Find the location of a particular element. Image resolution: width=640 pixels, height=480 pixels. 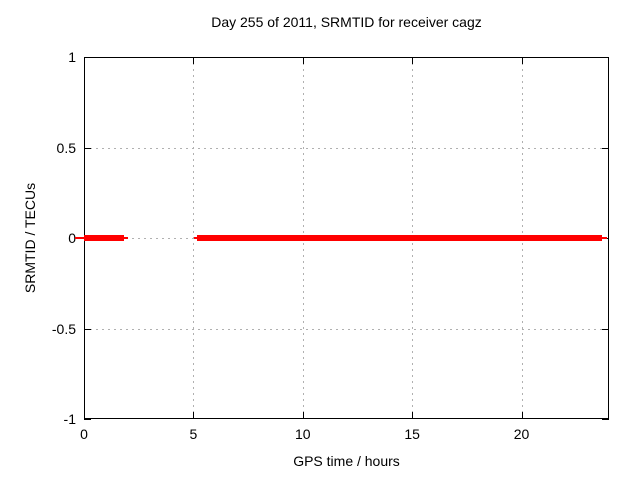

x-tick-label: 10 is located at coordinates (302, 434).